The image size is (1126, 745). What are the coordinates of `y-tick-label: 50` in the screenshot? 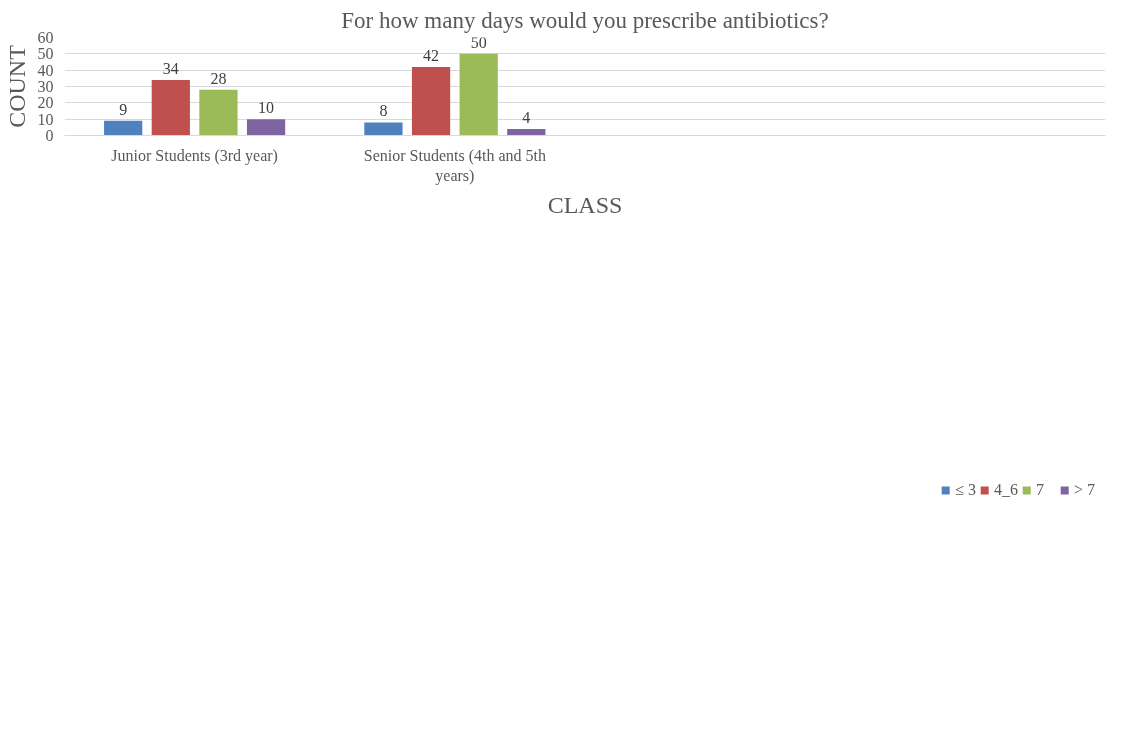 It's located at (45, 54).